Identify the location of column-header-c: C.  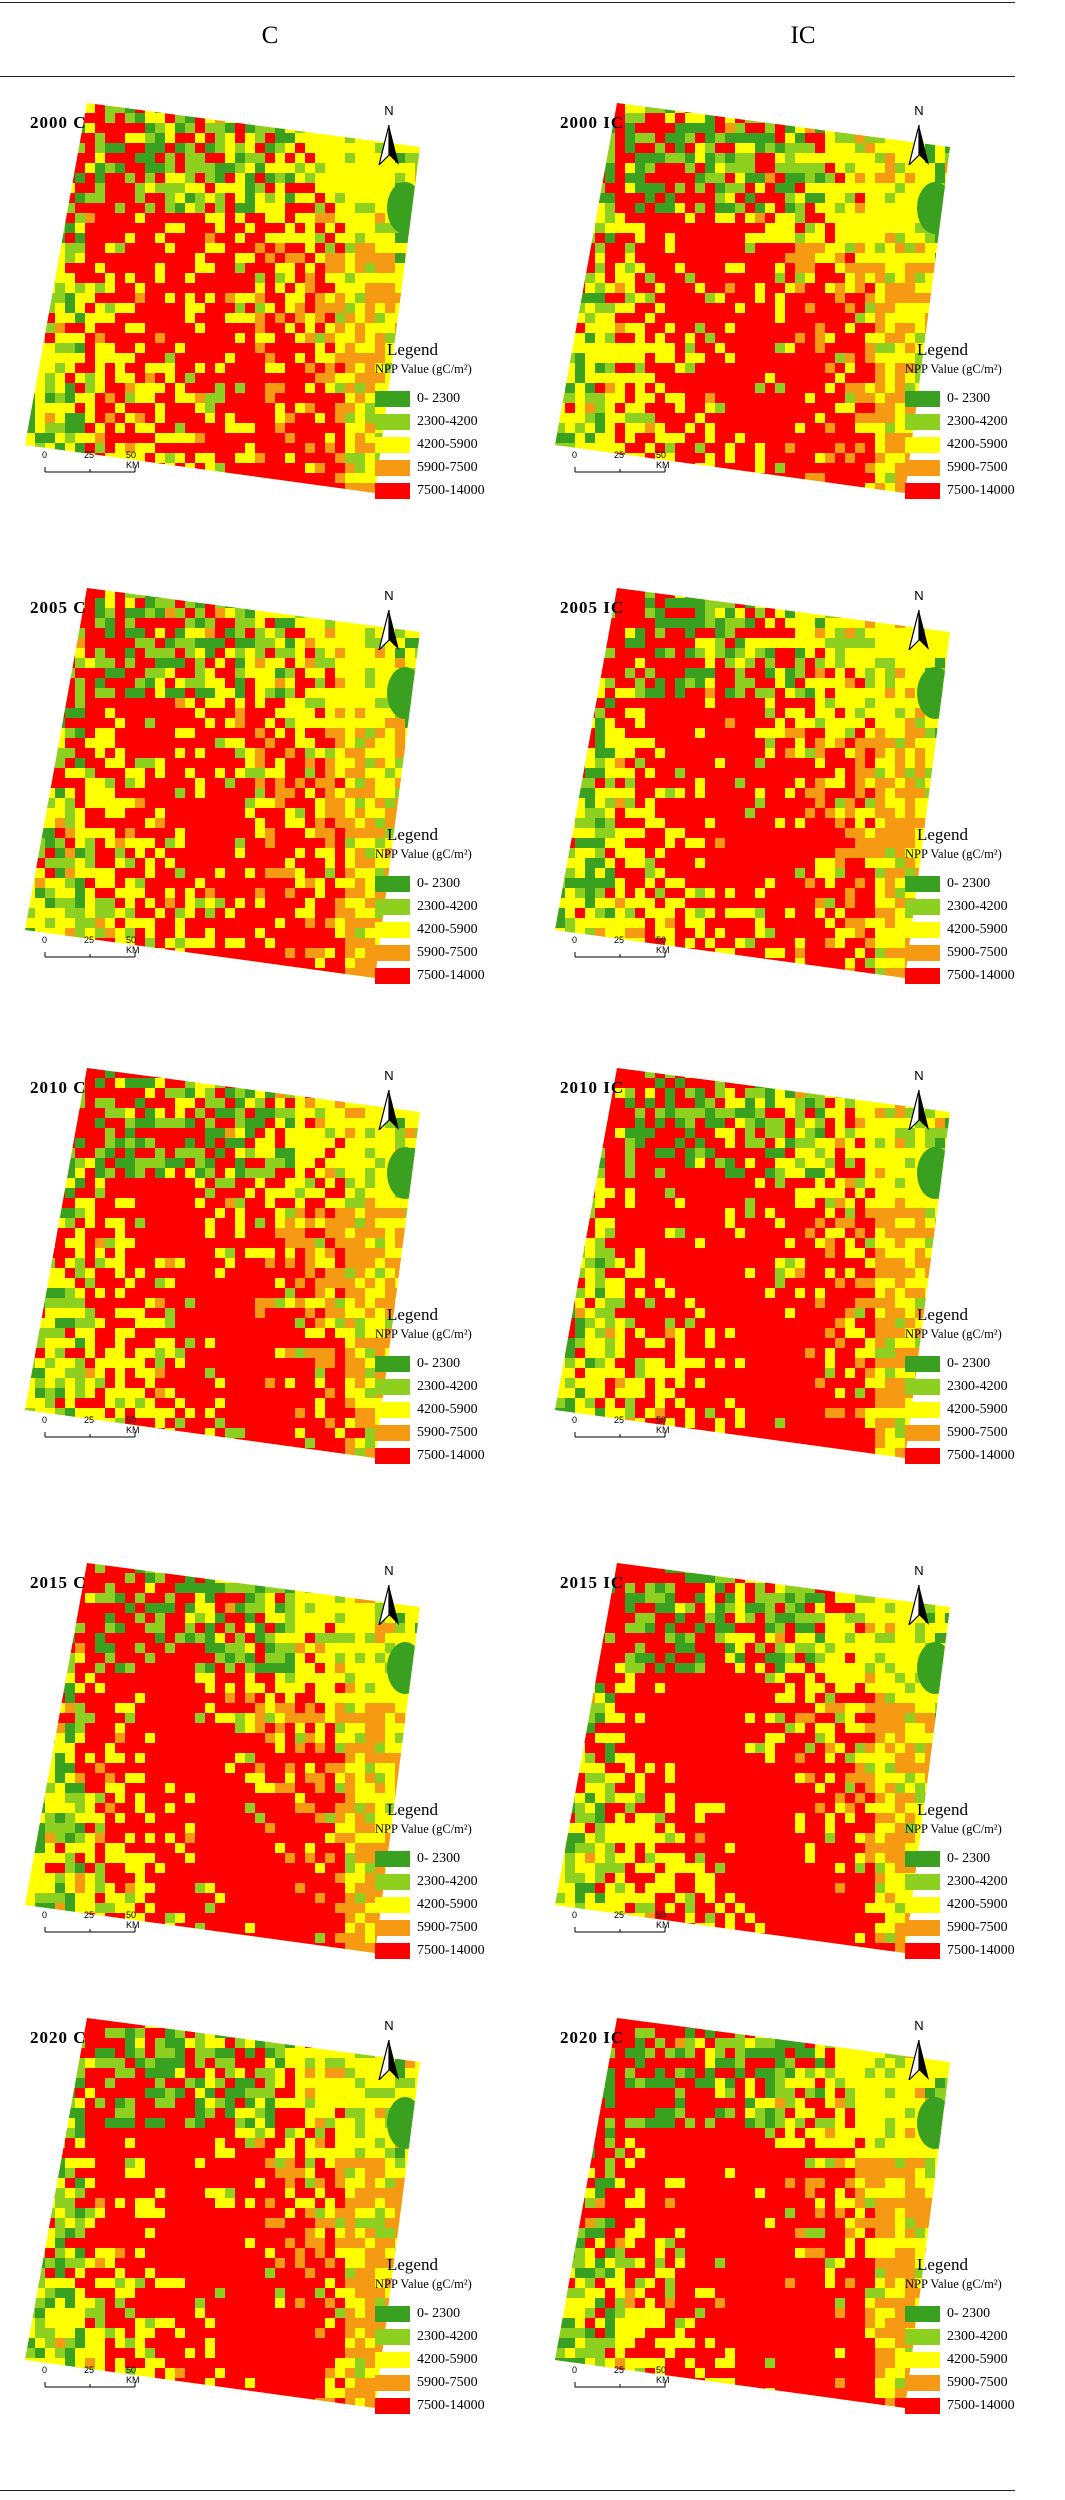
(270, 35).